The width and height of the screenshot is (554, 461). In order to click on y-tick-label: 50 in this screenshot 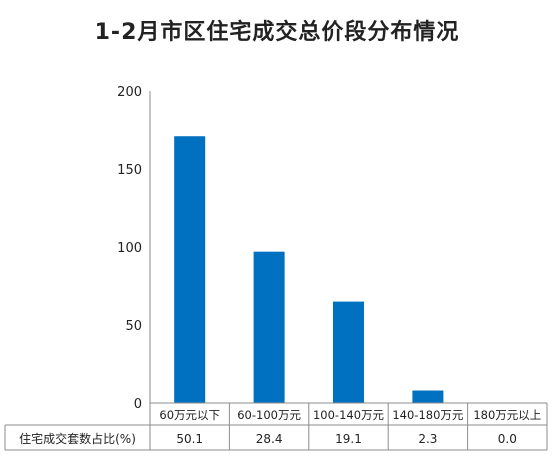, I will do `click(133, 326)`.